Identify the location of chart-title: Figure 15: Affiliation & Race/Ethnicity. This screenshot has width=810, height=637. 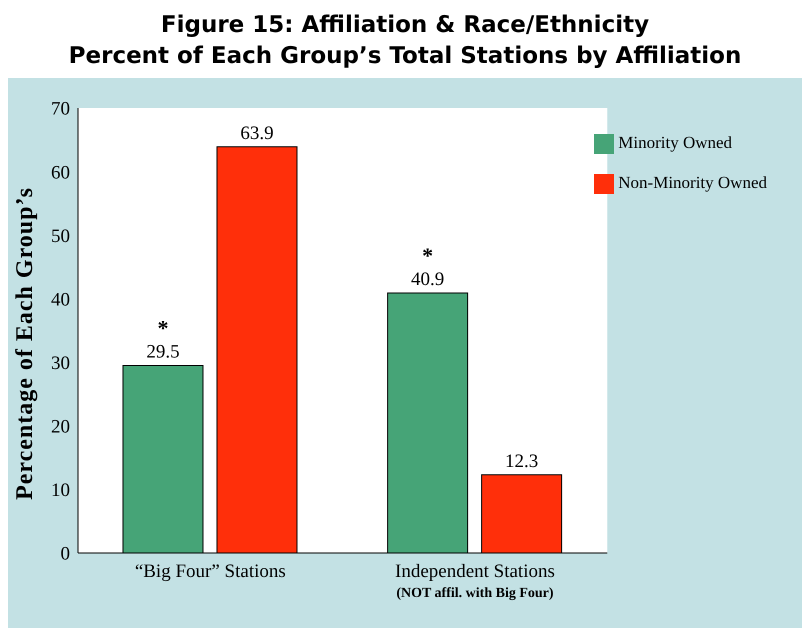
(405, 25).